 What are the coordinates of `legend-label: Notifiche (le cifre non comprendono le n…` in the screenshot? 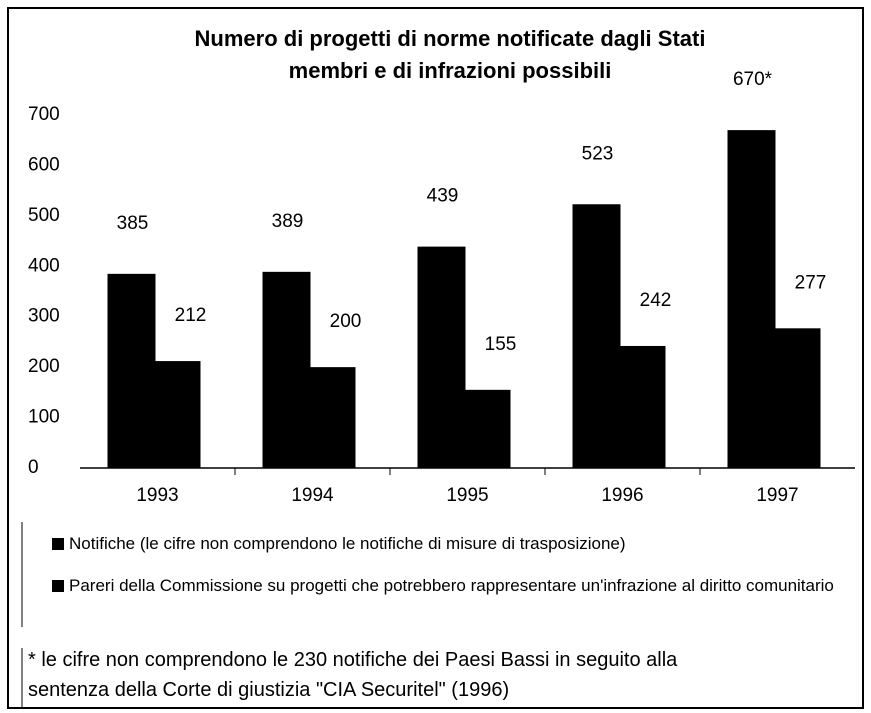 It's located at (347, 543).